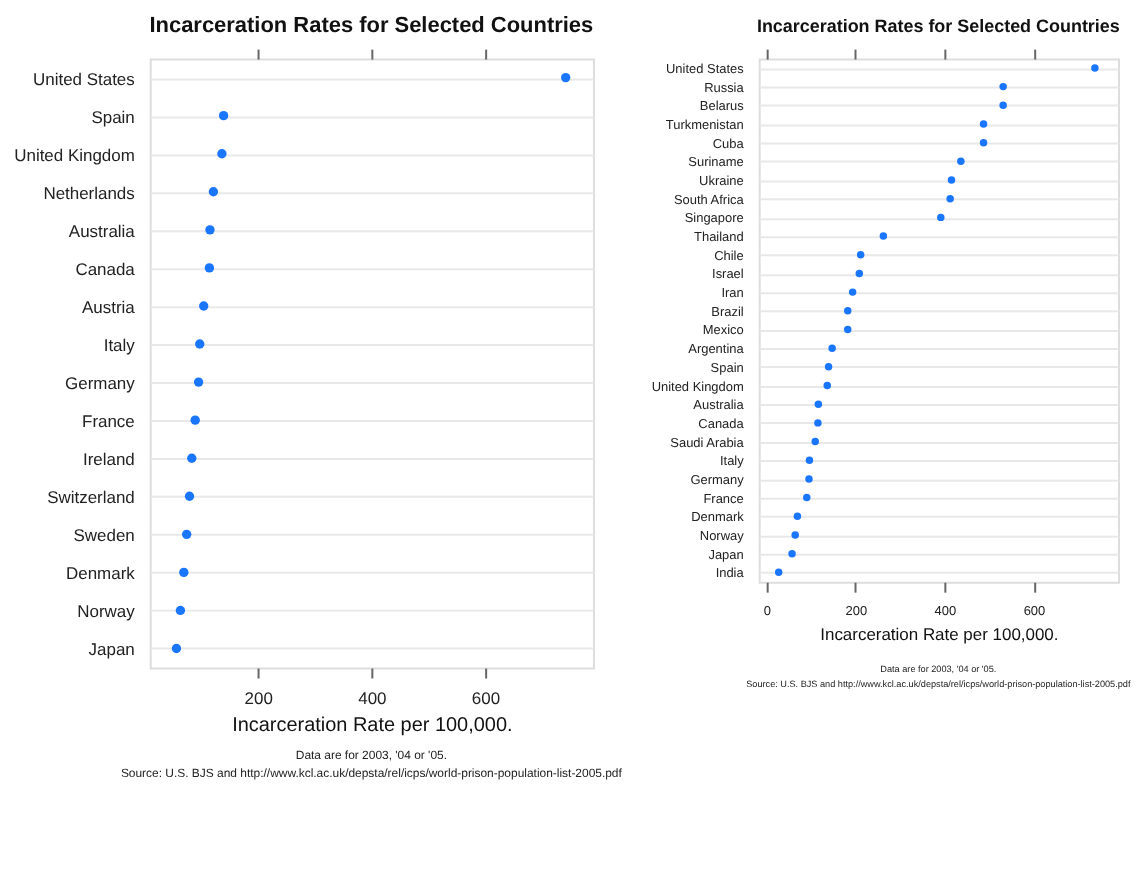 This screenshot has width=1144, height=870. Describe the element at coordinates (101, 573) in the screenshot. I see `y-tick-label: Denmark` at that location.